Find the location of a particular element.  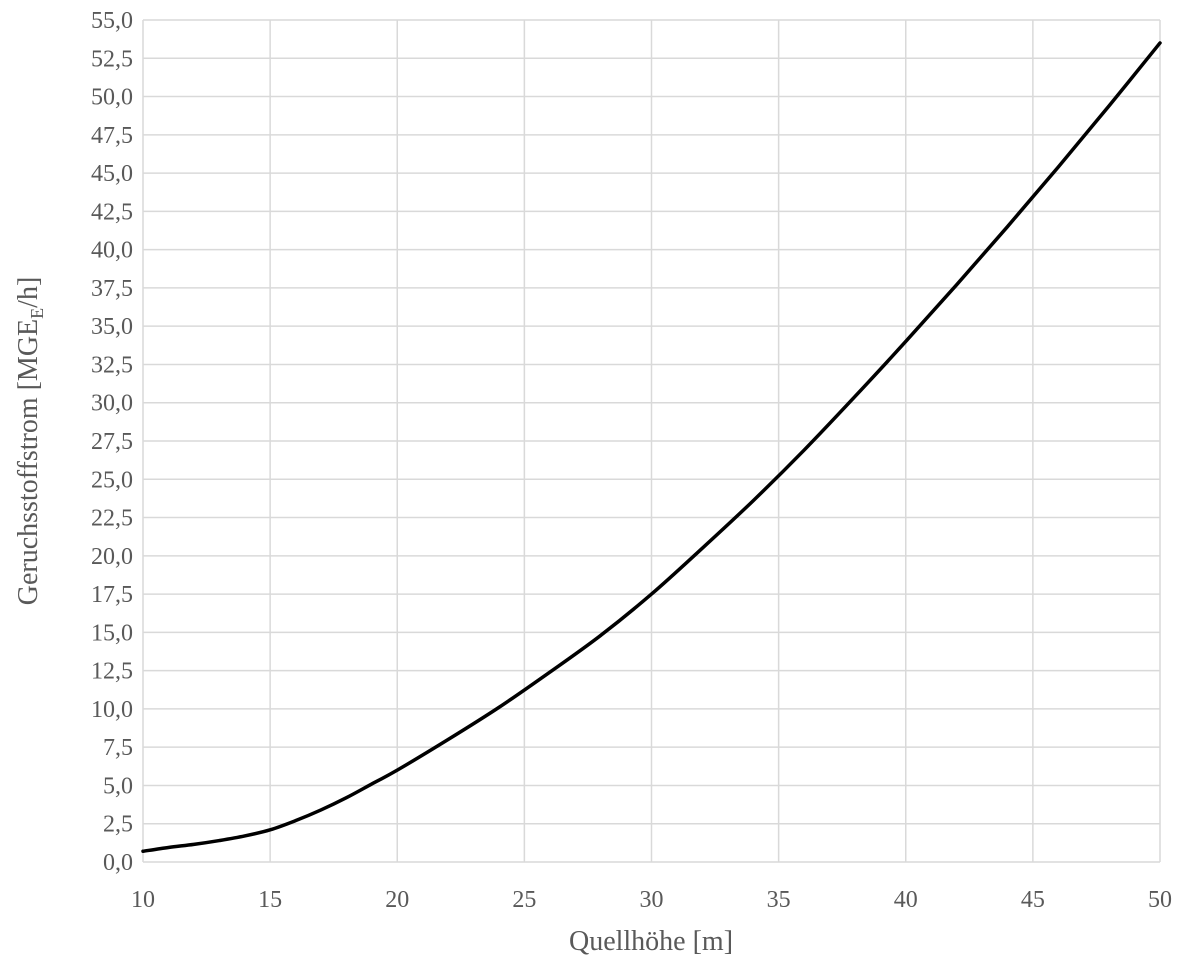

y-tick-label: 12,5 is located at coordinates (112, 672).